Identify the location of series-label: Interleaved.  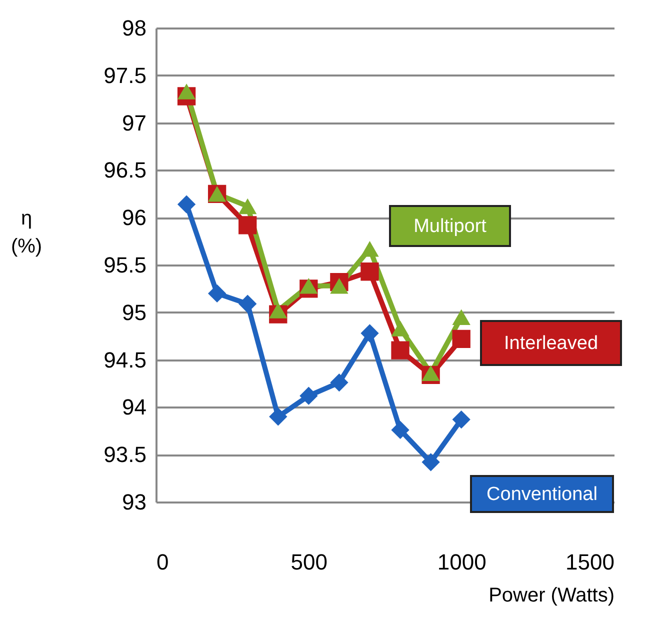
(551, 343).